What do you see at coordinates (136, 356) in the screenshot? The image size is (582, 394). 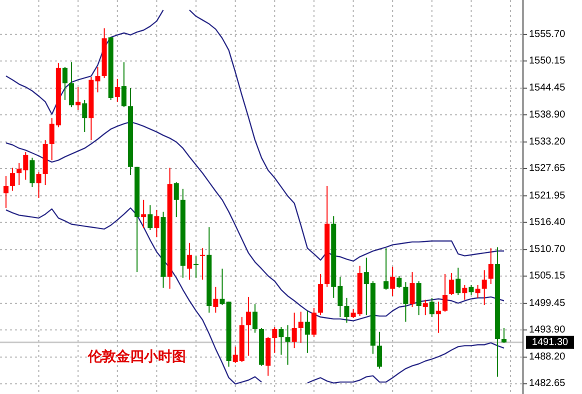 I see `text: 伦敦金四小时图` at bounding box center [136, 356].